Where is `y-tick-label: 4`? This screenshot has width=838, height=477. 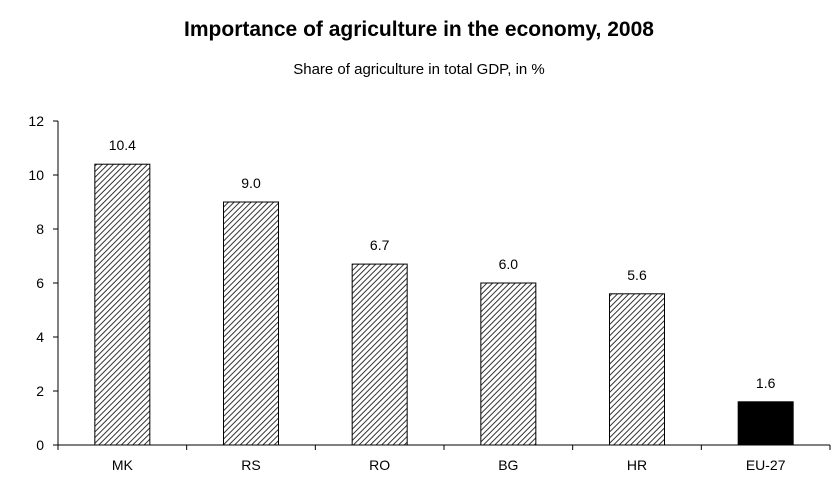 y-tick-label: 4 is located at coordinates (40, 337).